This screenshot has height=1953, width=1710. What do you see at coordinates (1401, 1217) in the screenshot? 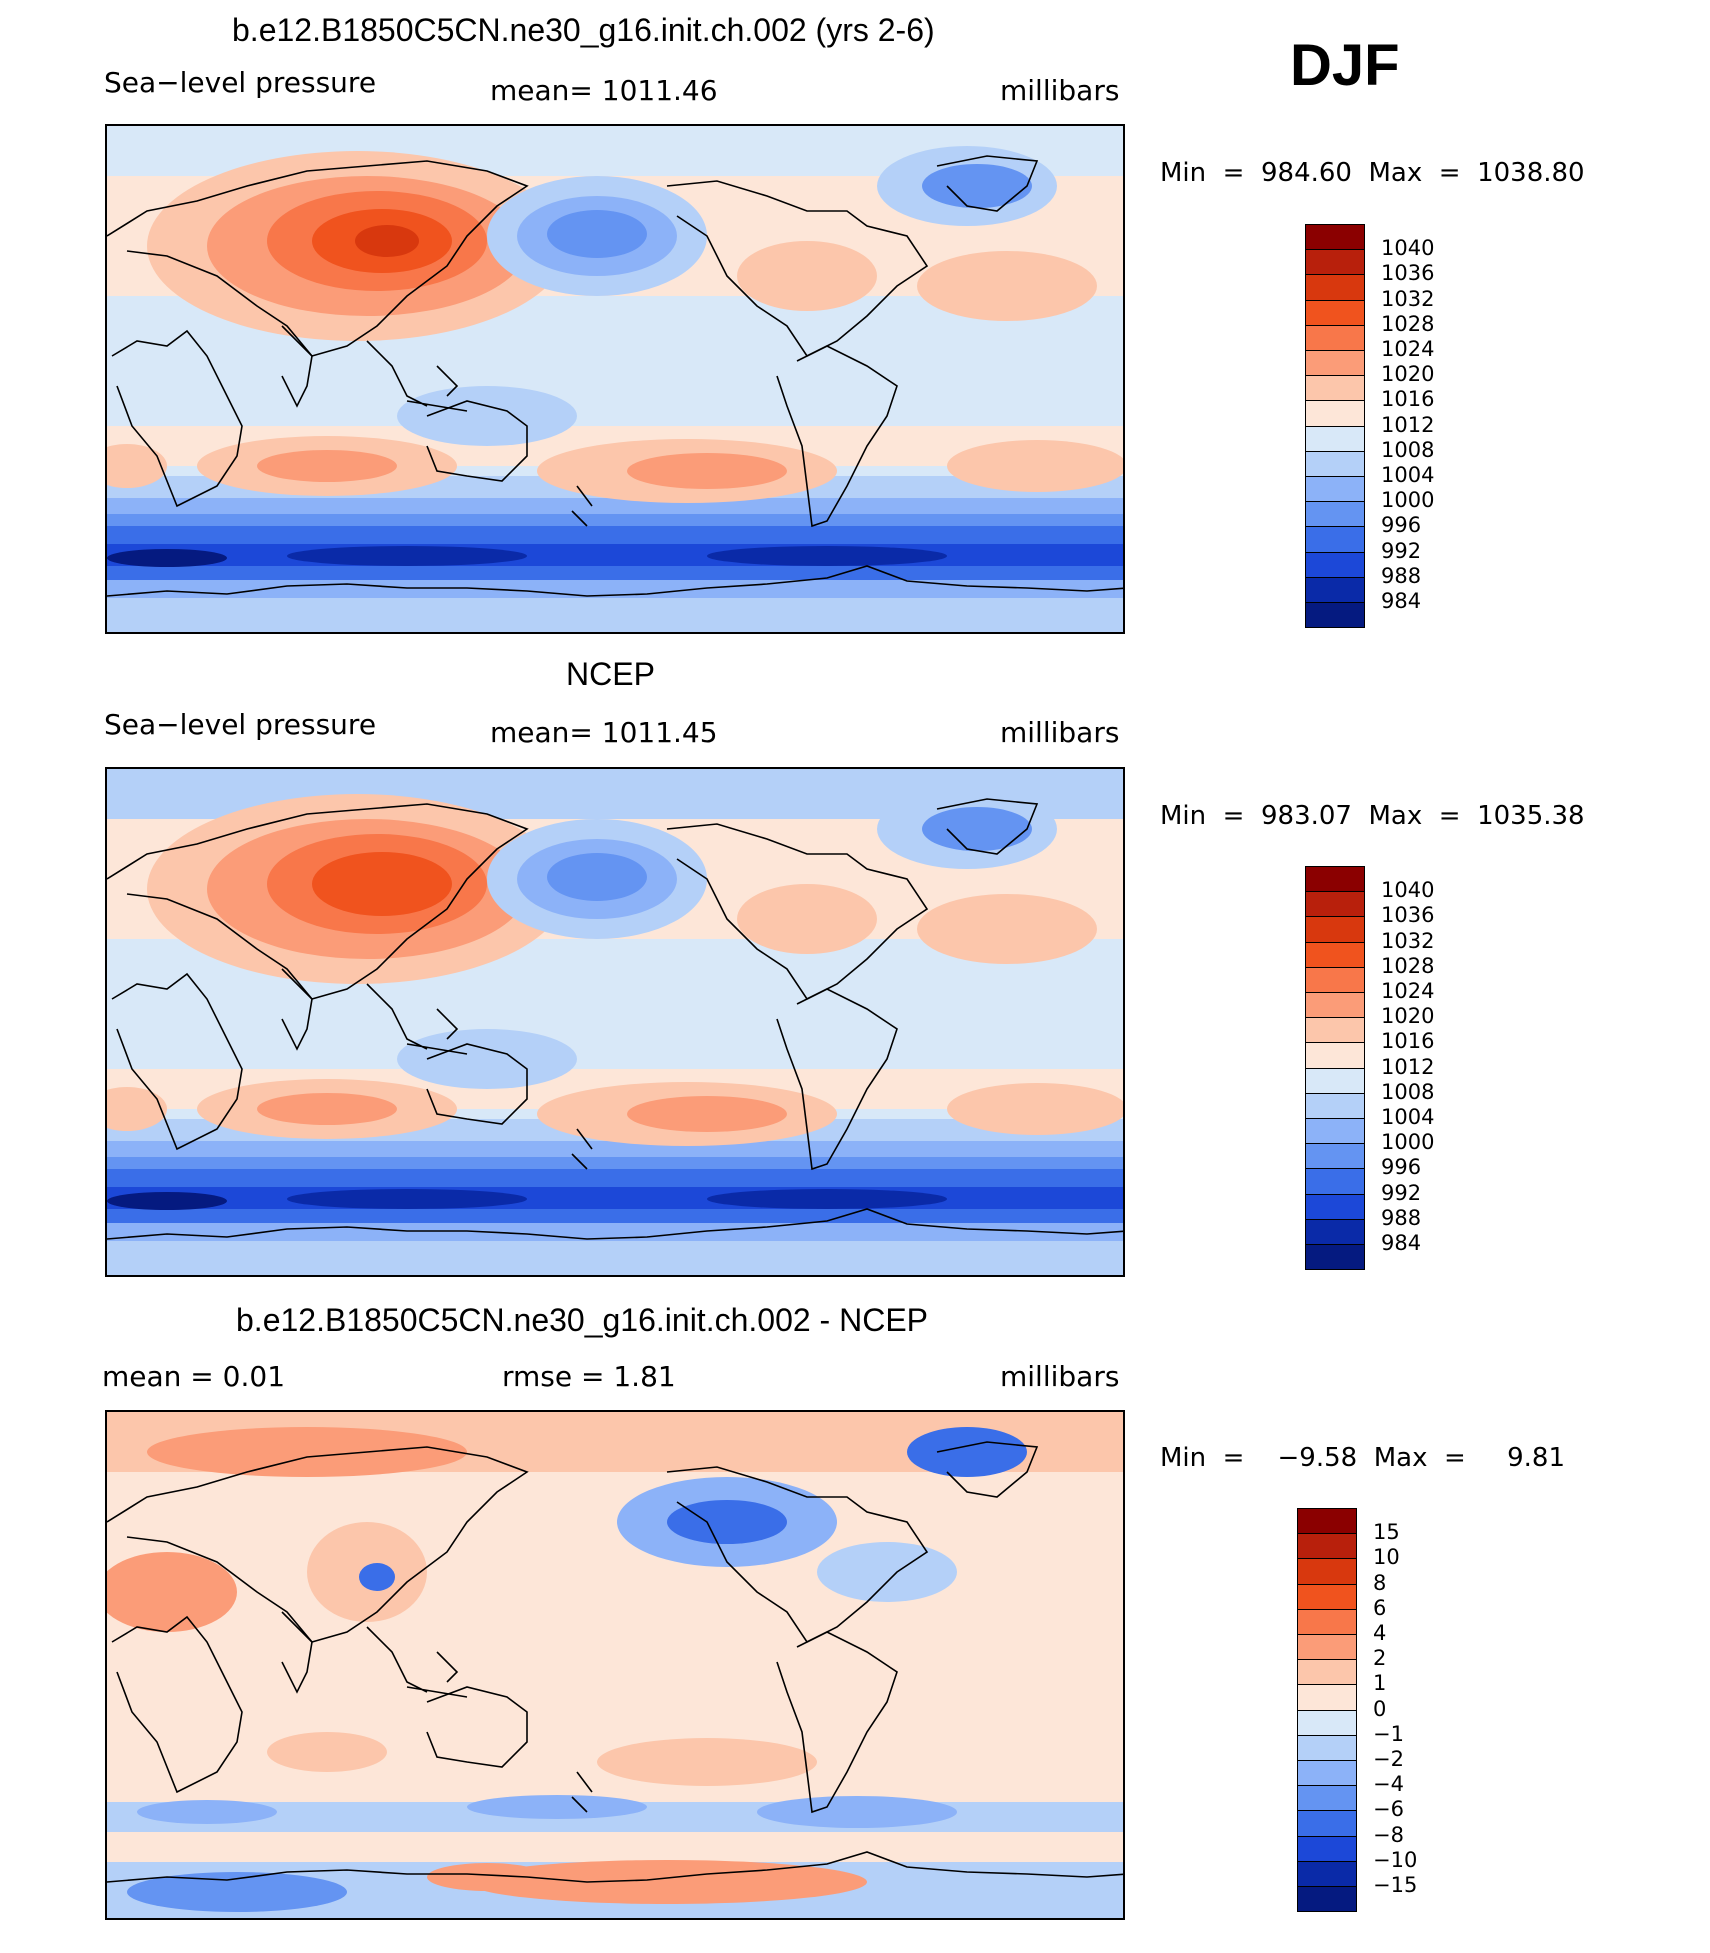
I see `colorbar-label: 988` at bounding box center [1401, 1217].